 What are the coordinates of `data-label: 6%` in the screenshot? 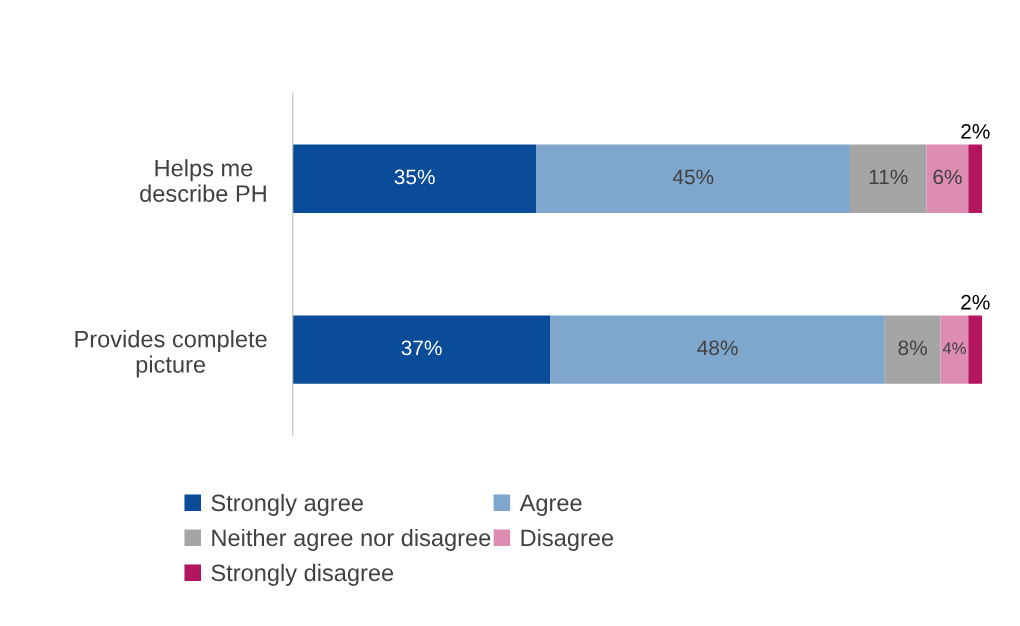 It's located at (947, 177).